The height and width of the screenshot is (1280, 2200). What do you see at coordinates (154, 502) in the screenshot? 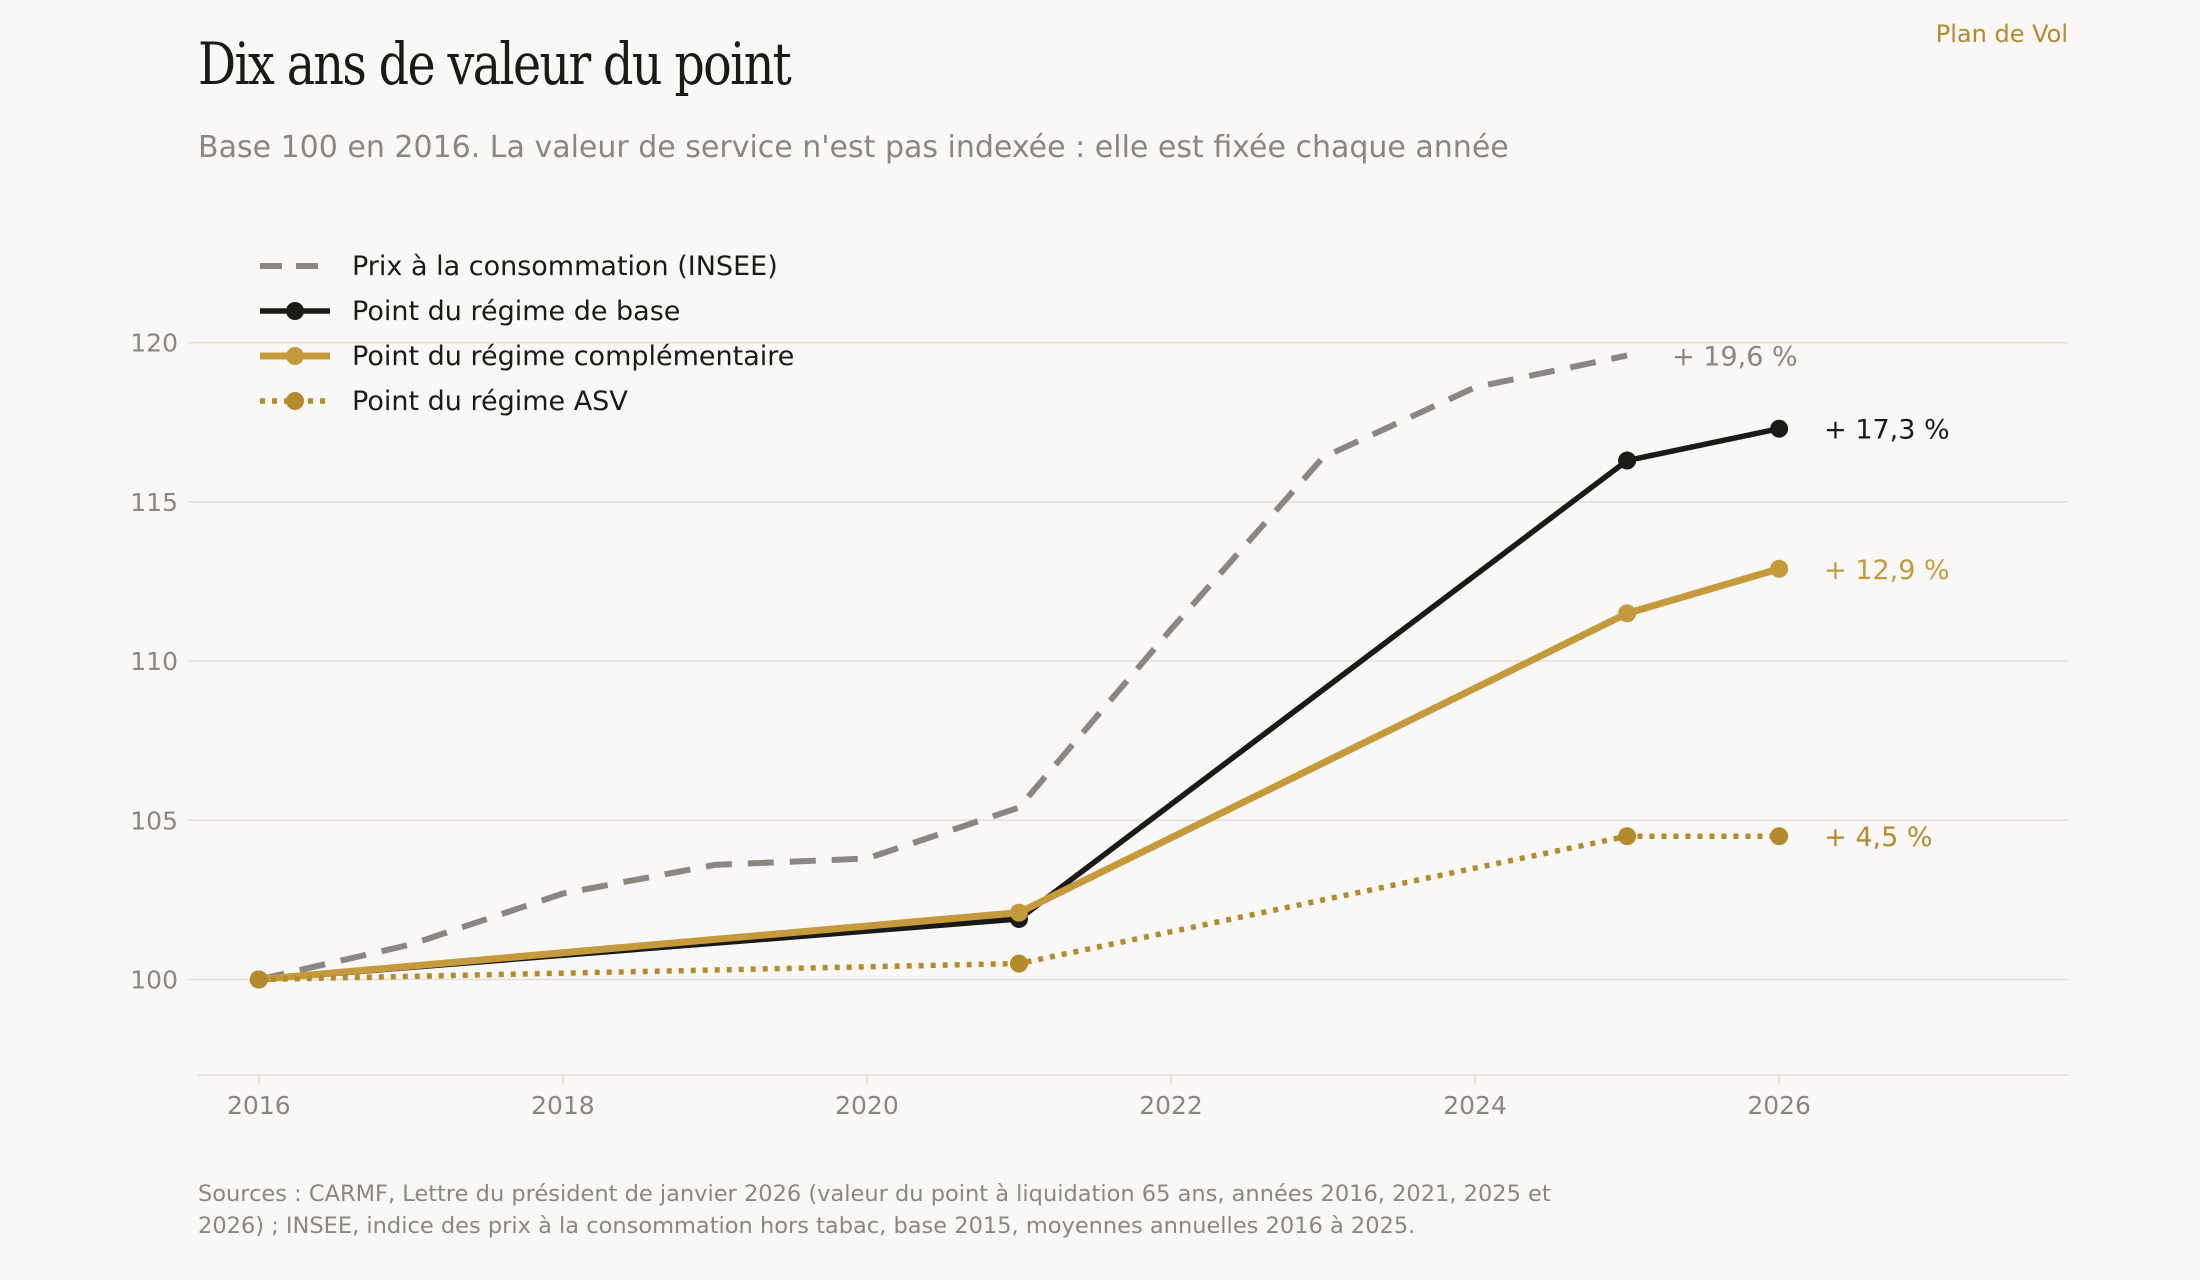
I see `y-tick-label: 115` at bounding box center [154, 502].